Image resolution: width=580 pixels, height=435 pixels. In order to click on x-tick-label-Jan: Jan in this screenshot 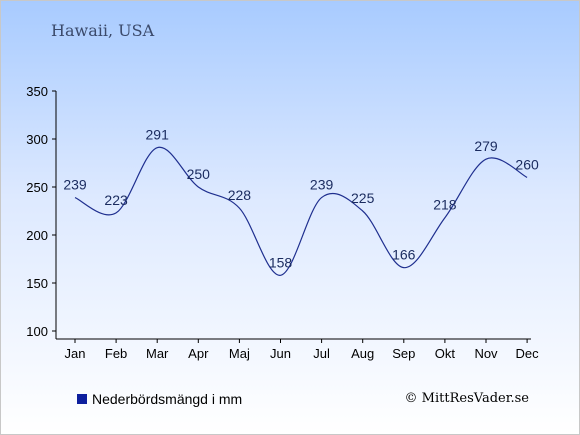, I will do `click(75, 353)`.